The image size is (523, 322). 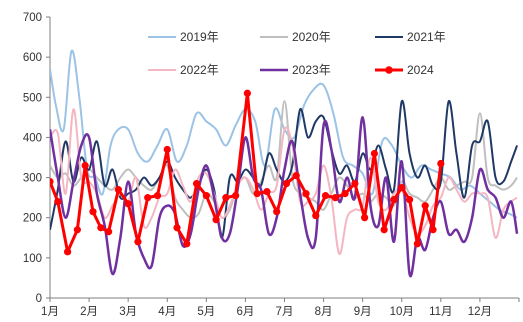 I want to click on legend-label: 2019年, so click(x=199, y=37).